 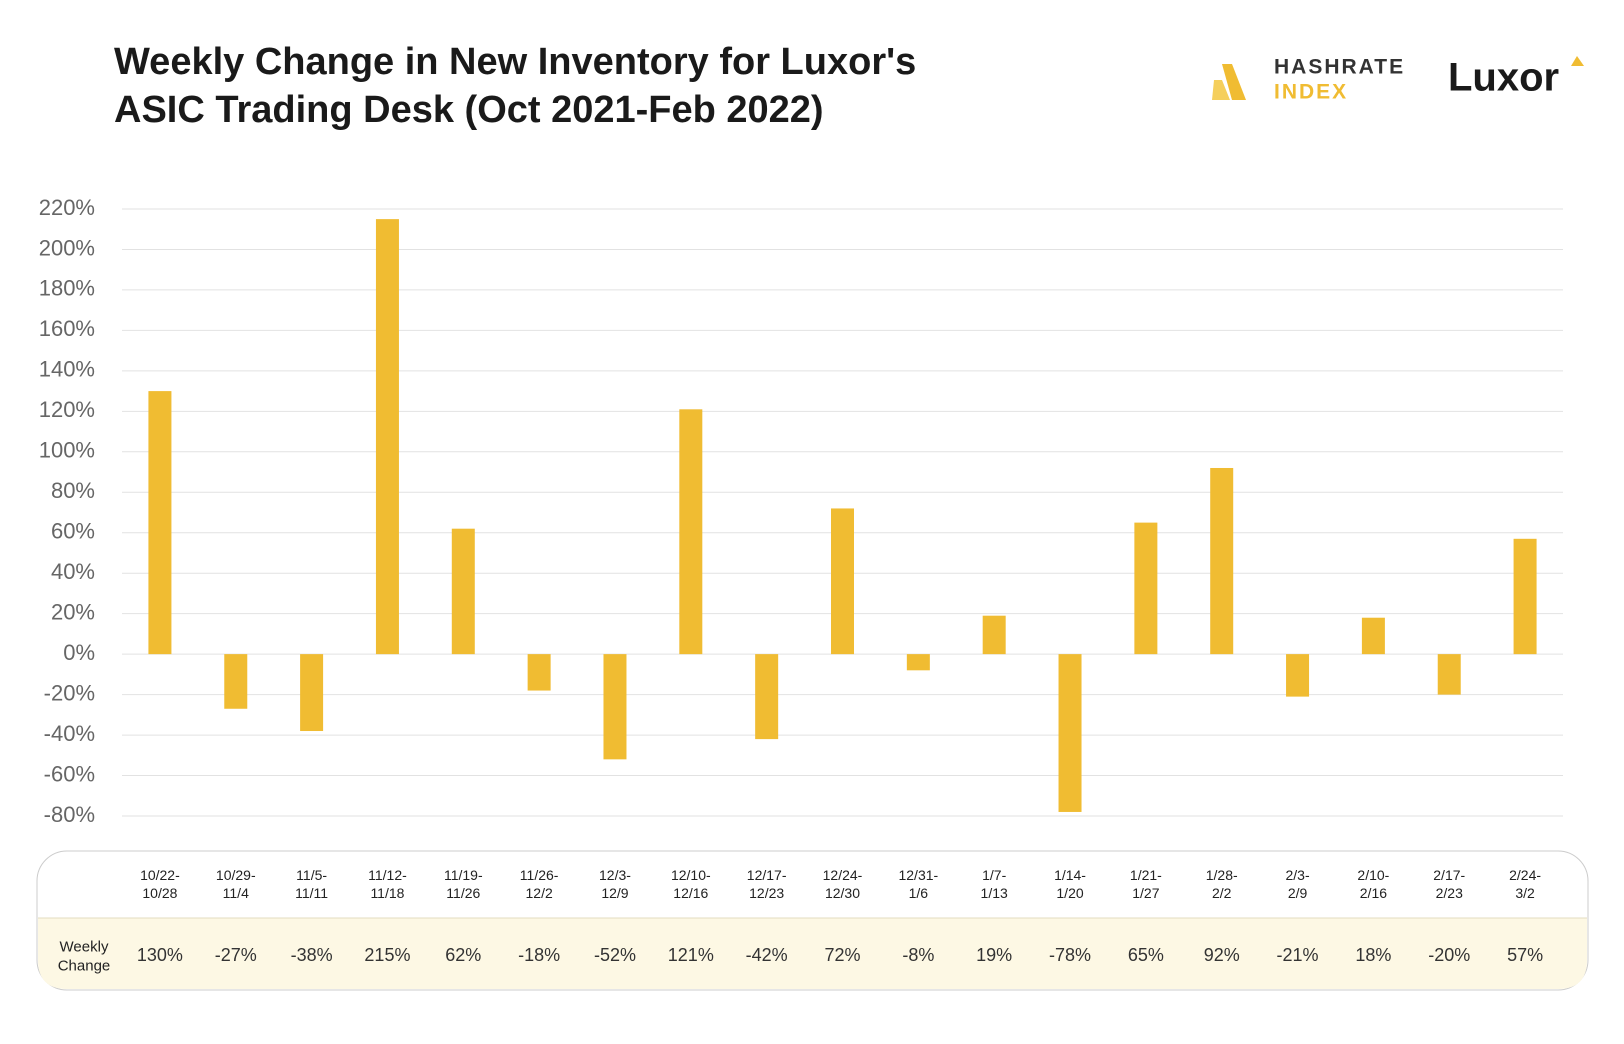 What do you see at coordinates (387, 955) in the screenshot?
I see `value-label: 215%` at bounding box center [387, 955].